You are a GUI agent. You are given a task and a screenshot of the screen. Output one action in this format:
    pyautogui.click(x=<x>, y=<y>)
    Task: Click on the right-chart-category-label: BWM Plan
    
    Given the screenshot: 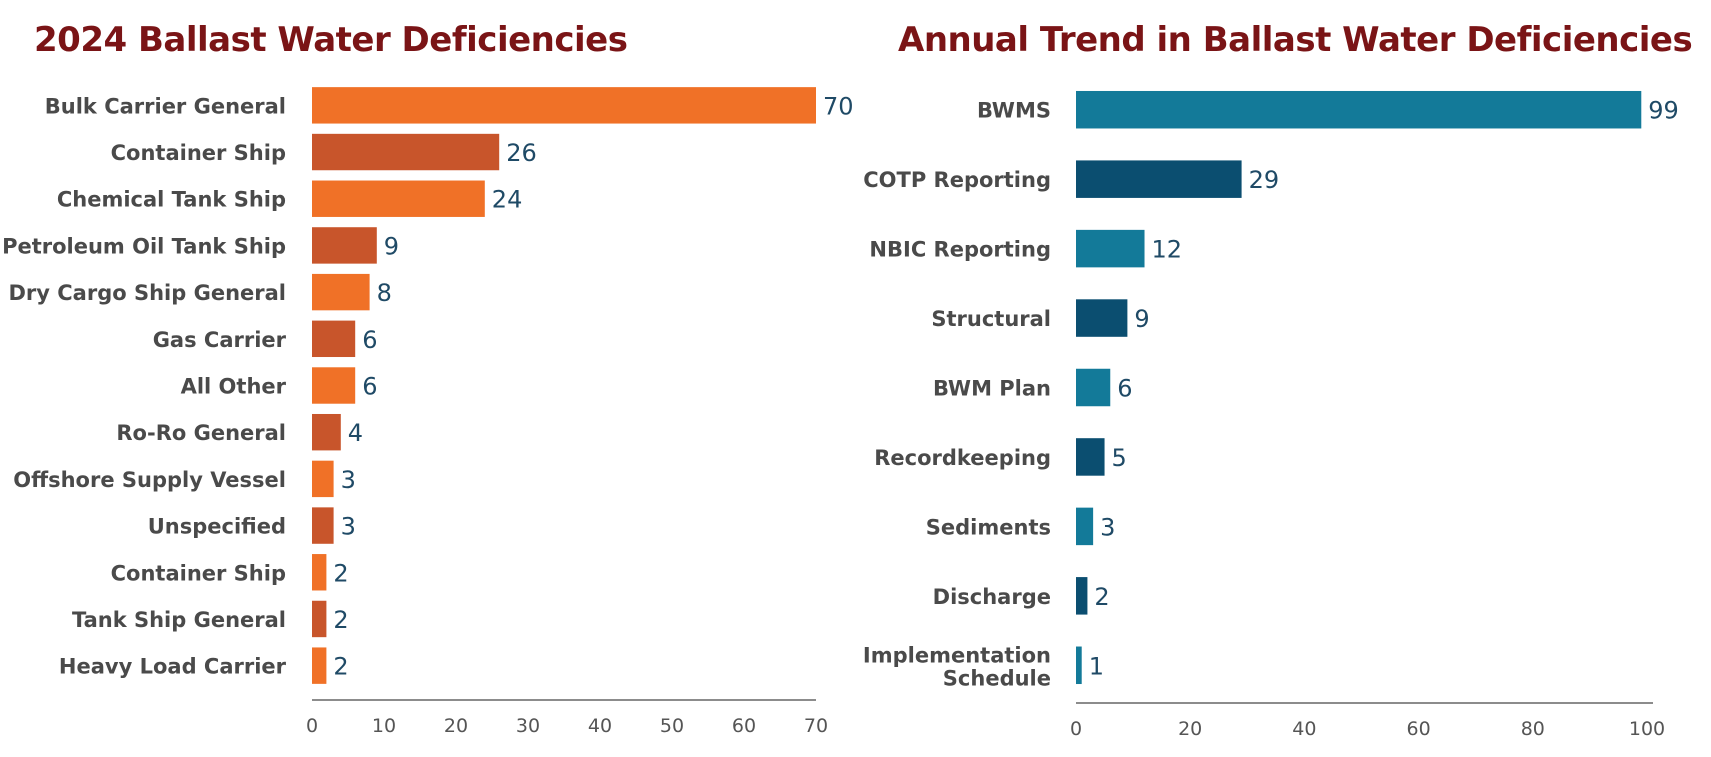 What is the action you would take?
    pyautogui.click(x=992, y=389)
    